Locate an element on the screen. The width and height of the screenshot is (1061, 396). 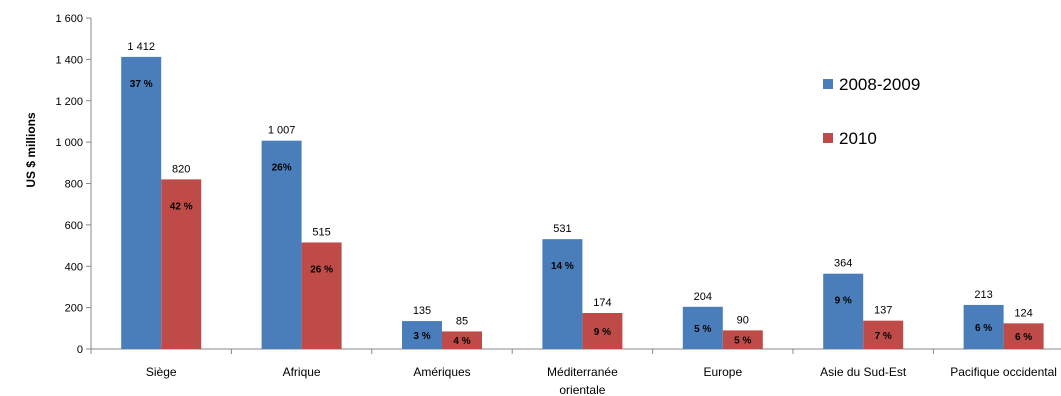
x-category-label: orientale is located at coordinates (582, 389).